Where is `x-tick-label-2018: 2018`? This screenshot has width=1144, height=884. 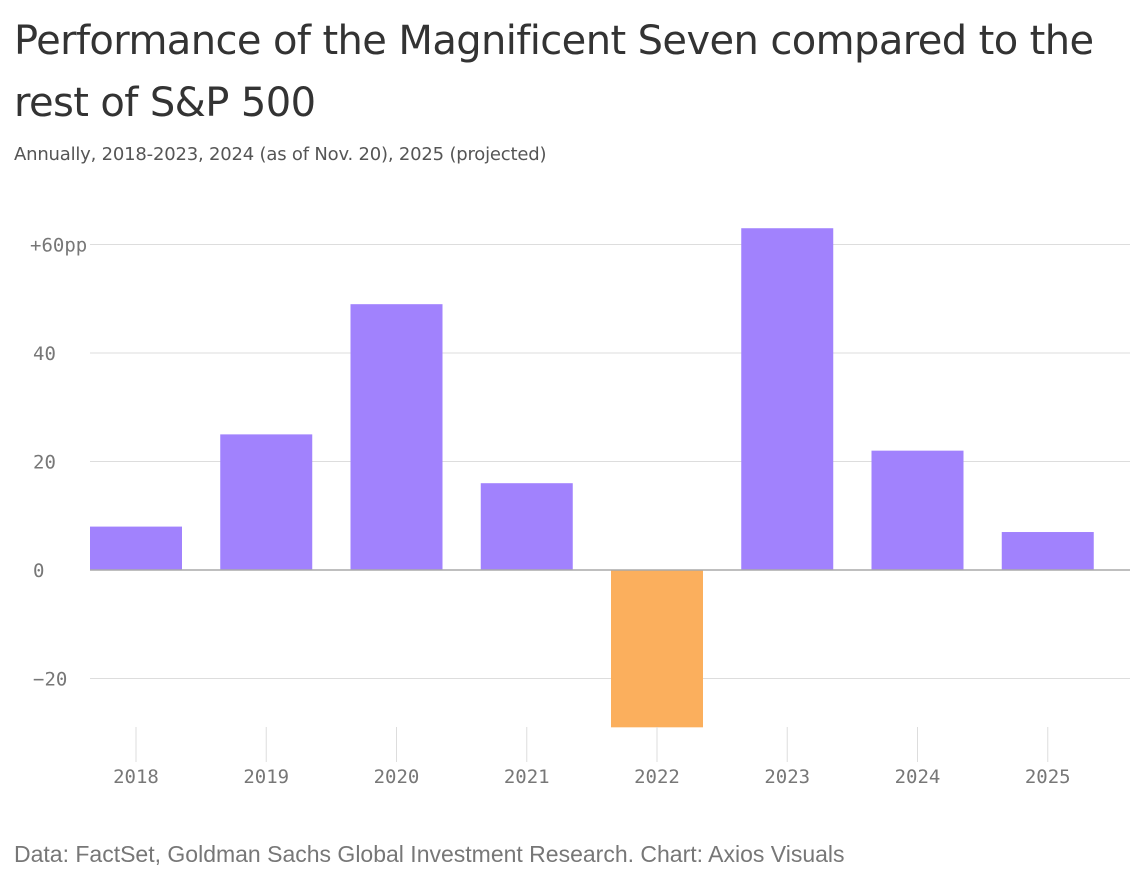
x-tick-label-2018: 2018 is located at coordinates (136, 777).